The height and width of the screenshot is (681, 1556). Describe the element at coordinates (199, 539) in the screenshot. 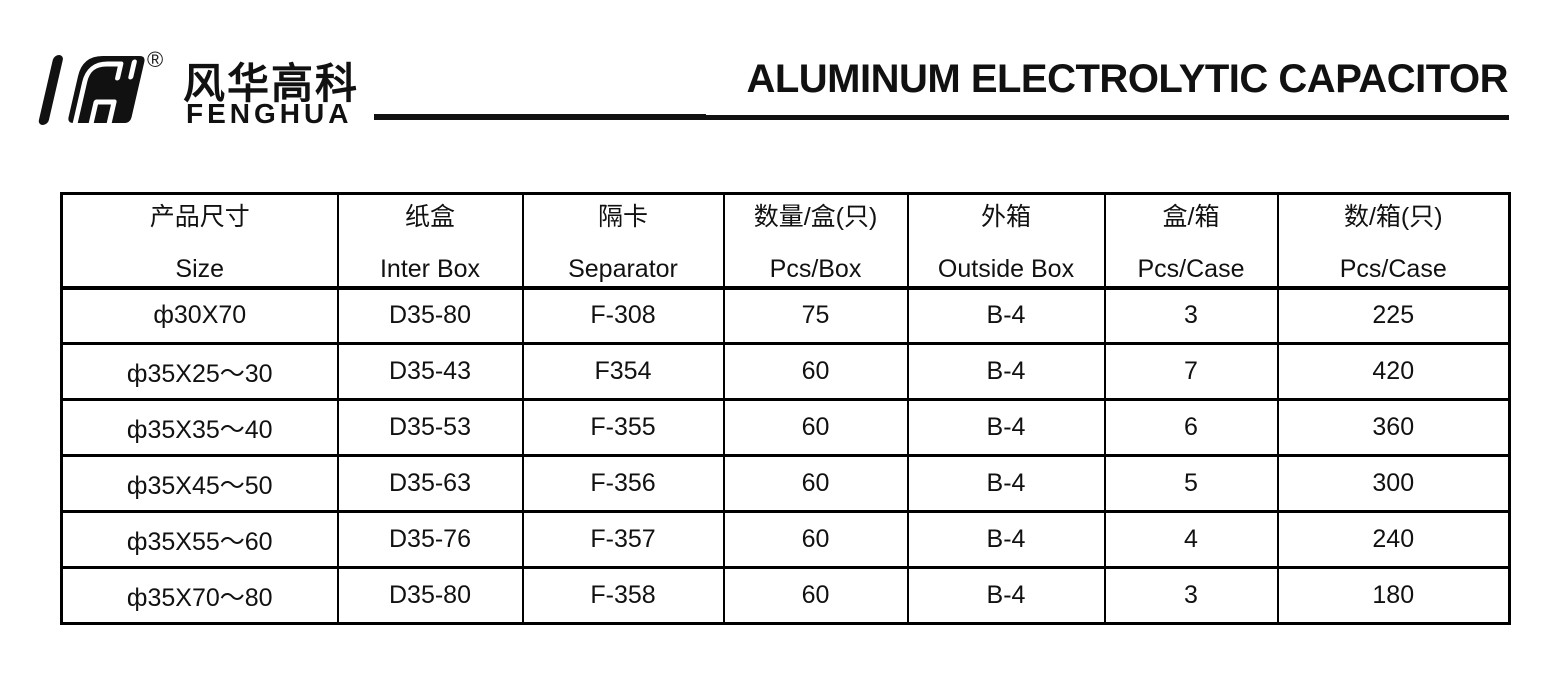

I see `cell-size: ф35X55～60` at that location.